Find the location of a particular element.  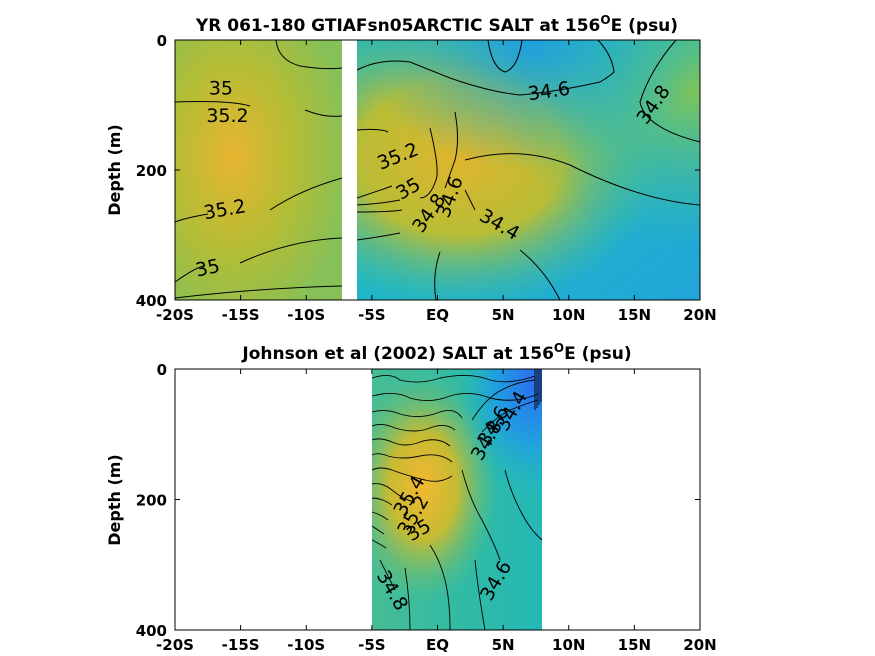

top-contours-south is located at coordinates (258, 169).